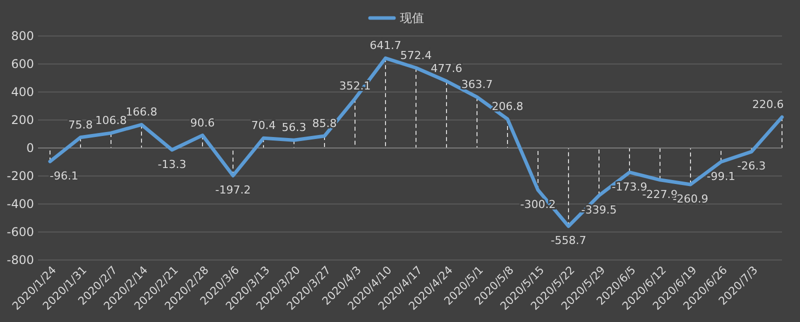 The width and height of the screenshot is (800, 322). I want to click on data-label: -173.9, so click(630, 187).